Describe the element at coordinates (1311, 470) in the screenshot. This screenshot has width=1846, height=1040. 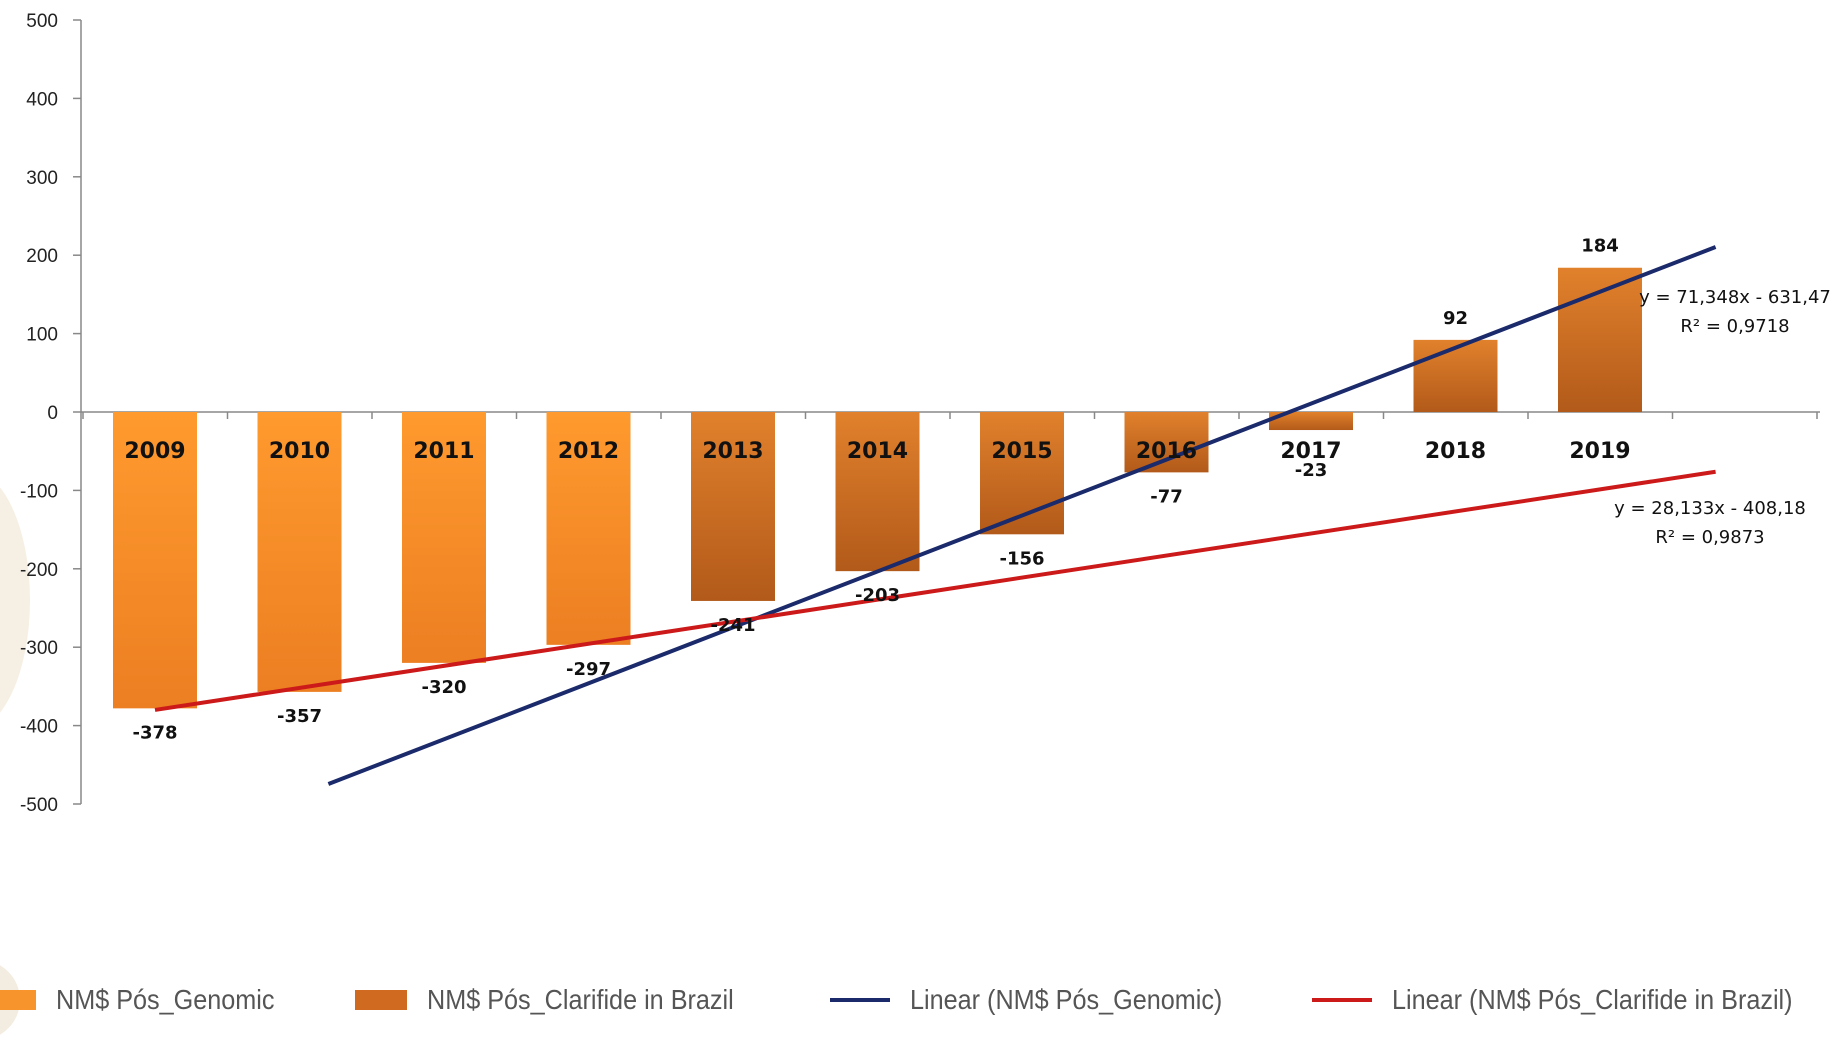
I see `data-label: -23` at that location.